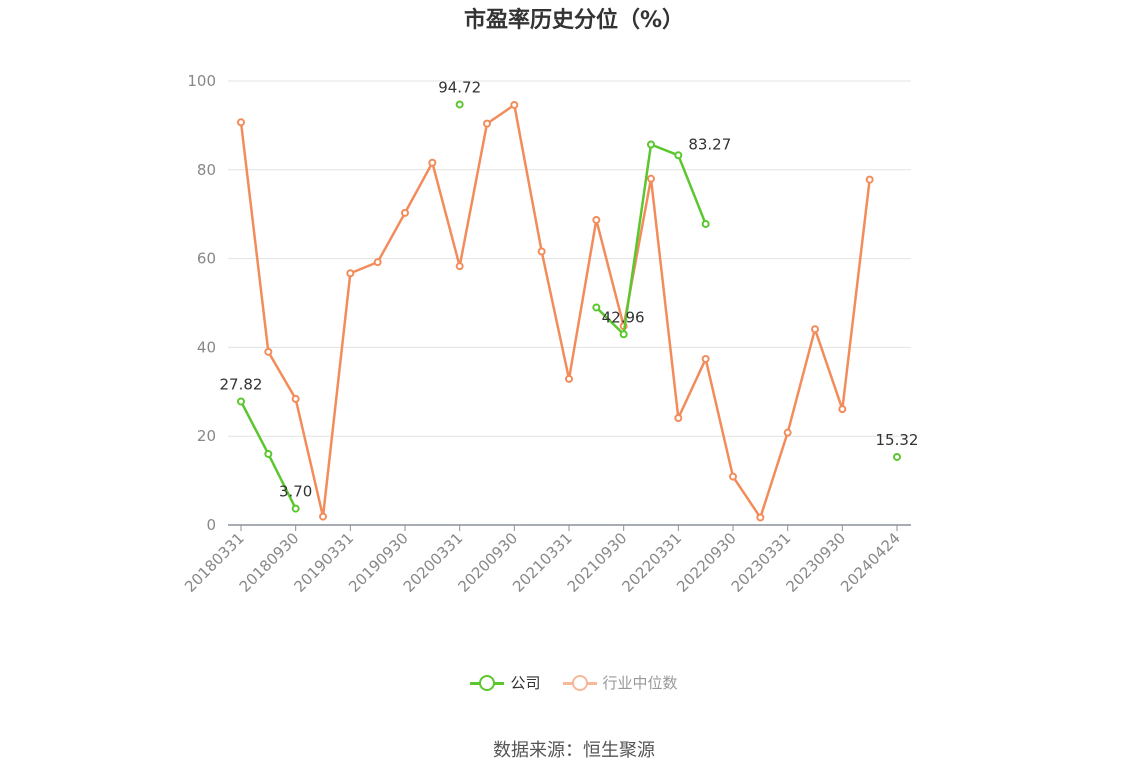  Describe the element at coordinates (574, 20) in the screenshot. I see `chart-title: 市盈率历史分位（%）` at that location.